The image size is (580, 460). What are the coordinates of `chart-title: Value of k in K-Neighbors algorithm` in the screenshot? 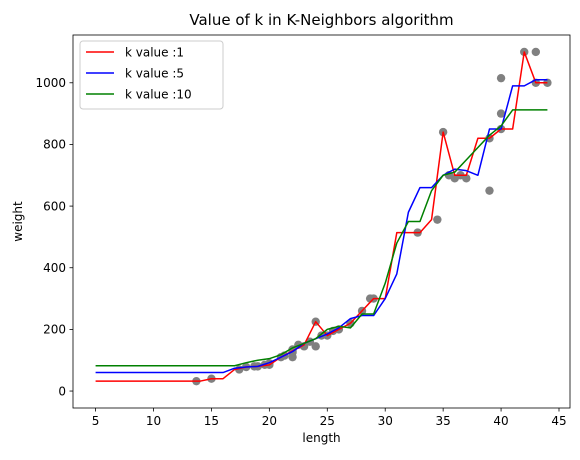 It's located at (321, 20).